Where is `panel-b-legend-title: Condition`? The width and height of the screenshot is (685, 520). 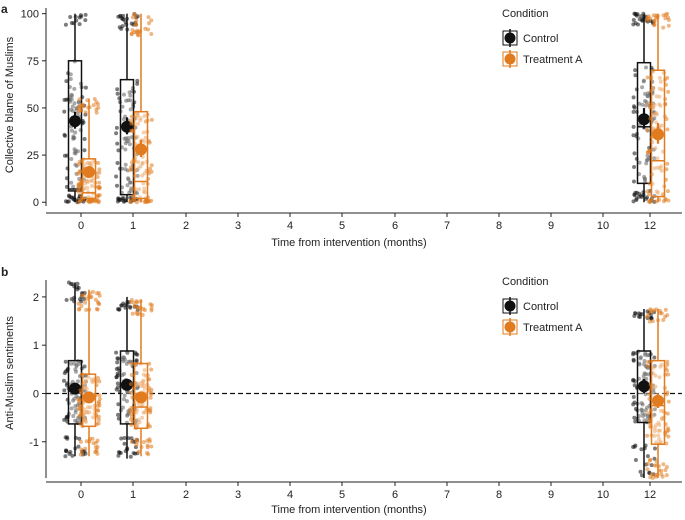
panel-b-legend-title: Condition is located at coordinates (525, 282).